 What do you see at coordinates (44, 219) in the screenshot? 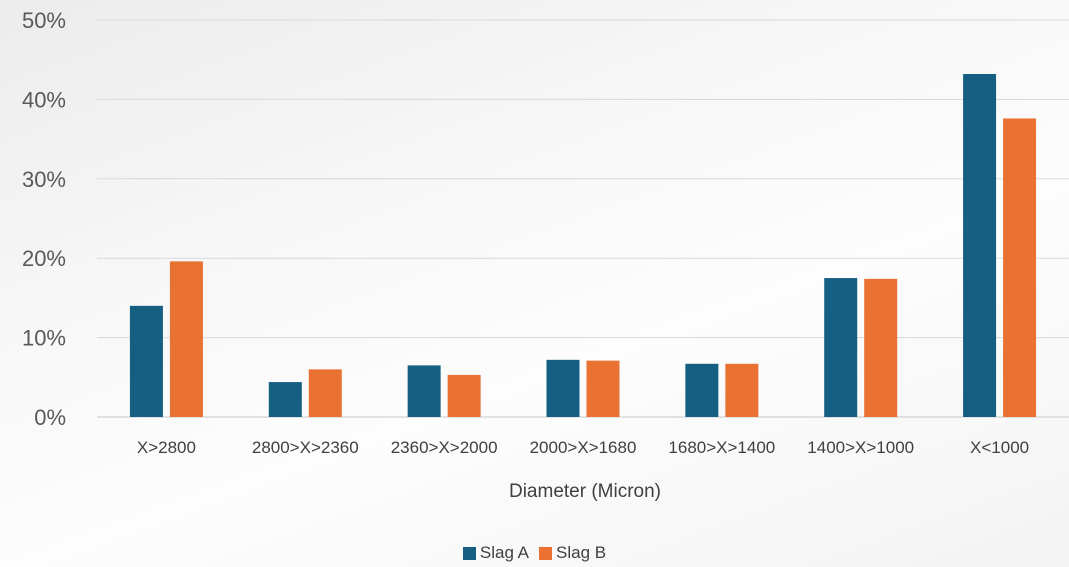
I see `y-axis-ticks: 0% 10% 20% 30% 40% 50%` at bounding box center [44, 219].